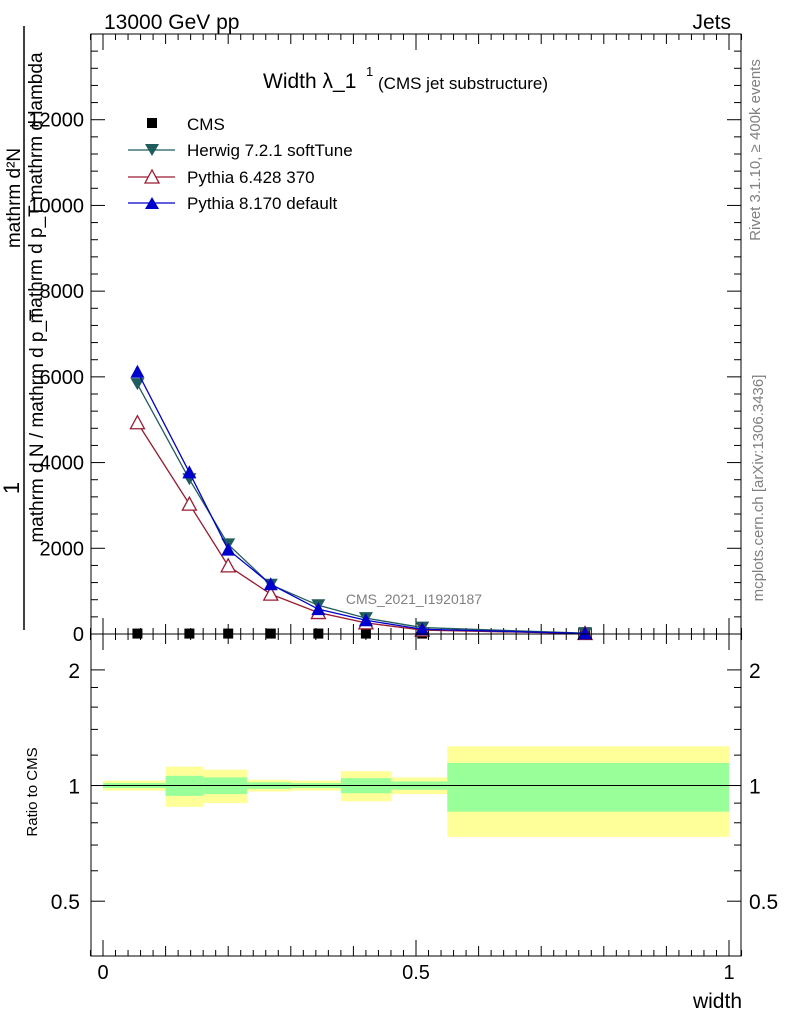  Describe the element at coordinates (37, 426) in the screenshot. I see `y-label-frac-denominator: mathrm d N / mathrm d p_T` at that location.